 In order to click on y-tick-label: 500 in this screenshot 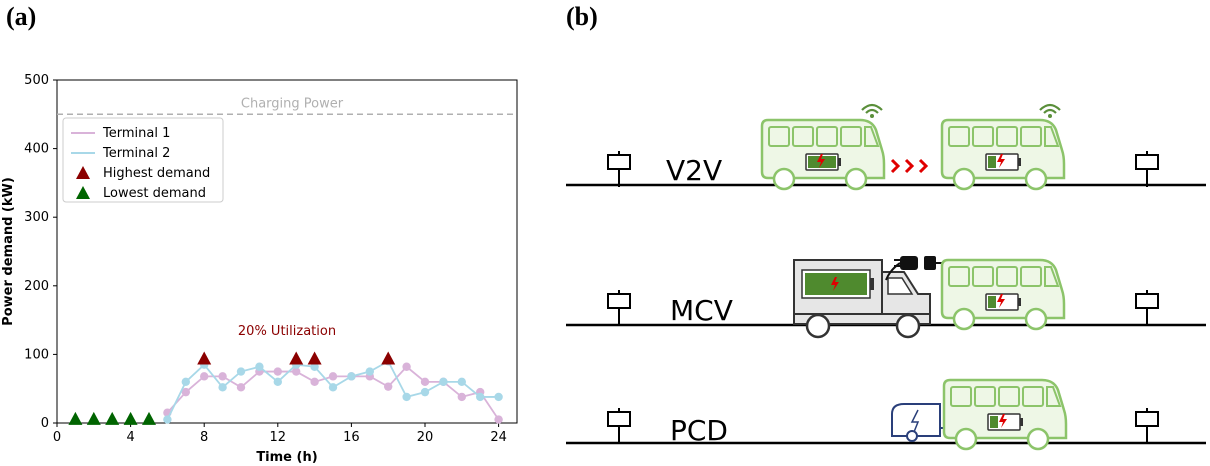, I will do `click(36, 80)`.